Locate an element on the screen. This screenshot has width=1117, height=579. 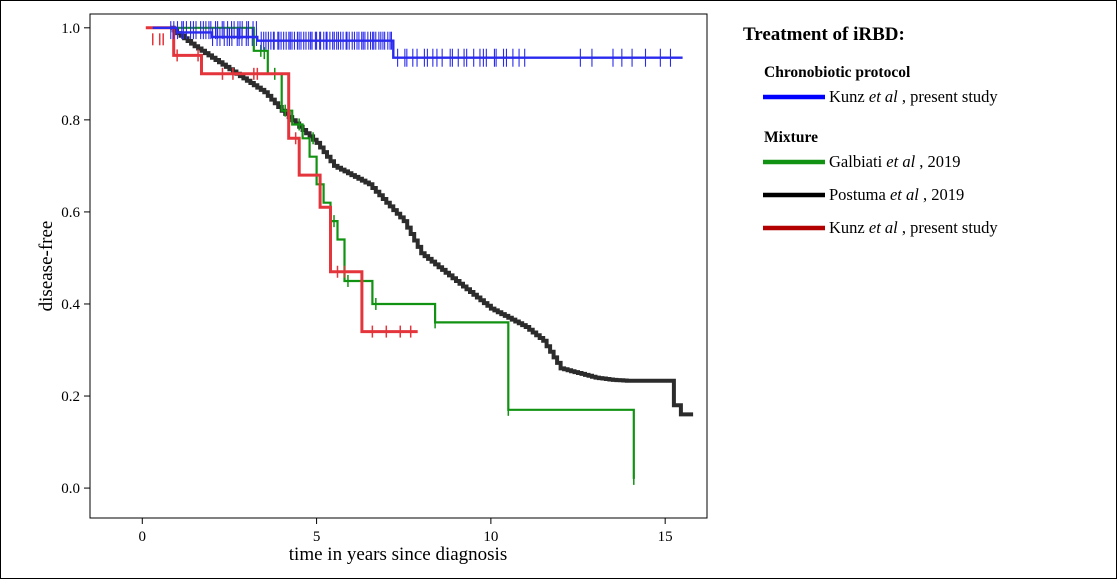
series-line is located at coordinates (281, 180).